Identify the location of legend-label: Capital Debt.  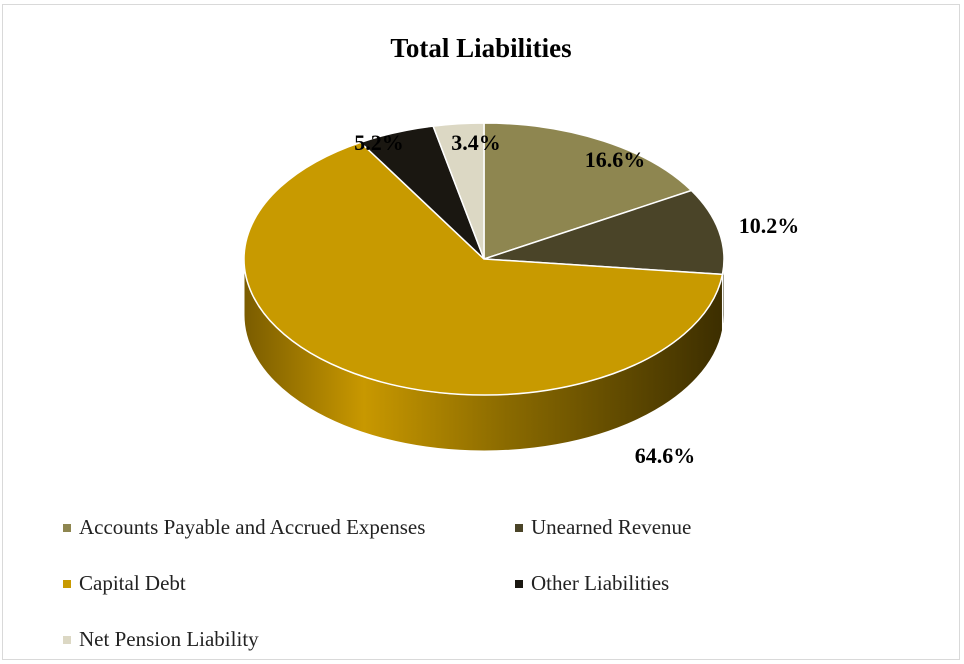
(132, 583).